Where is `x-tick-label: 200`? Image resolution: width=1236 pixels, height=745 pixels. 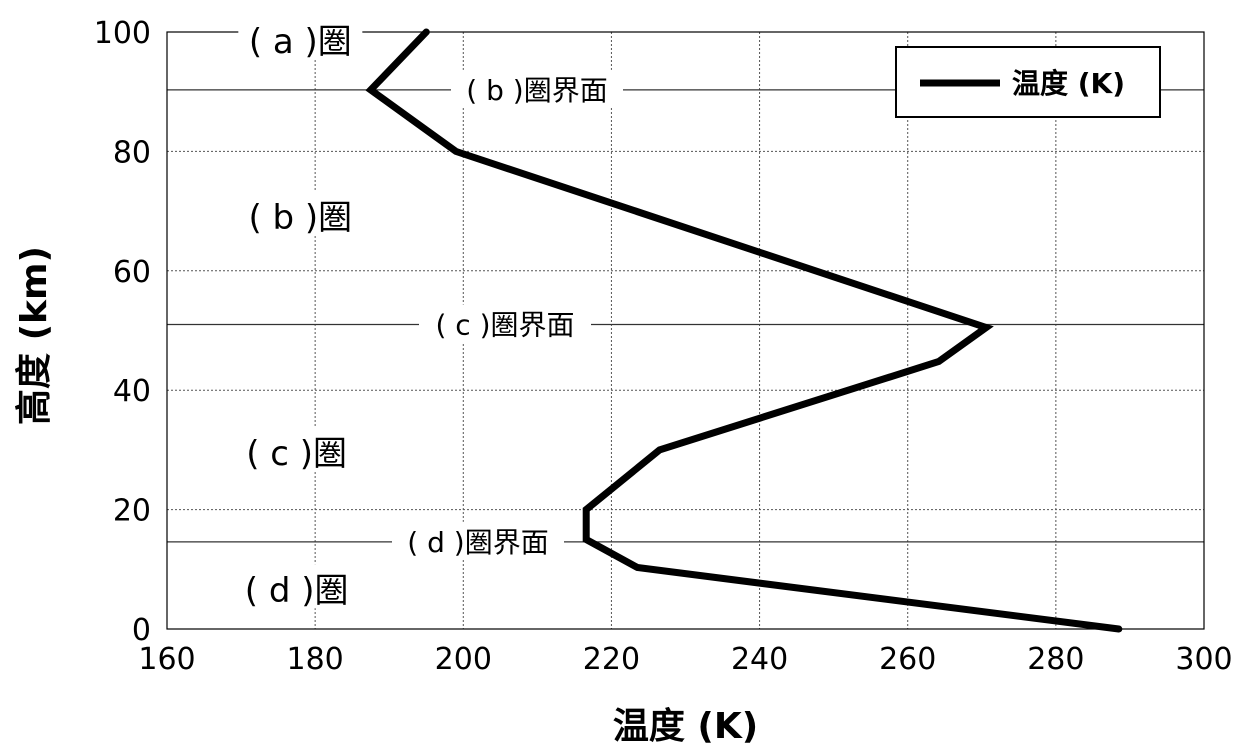
x-tick-label: 200 is located at coordinates (463, 659).